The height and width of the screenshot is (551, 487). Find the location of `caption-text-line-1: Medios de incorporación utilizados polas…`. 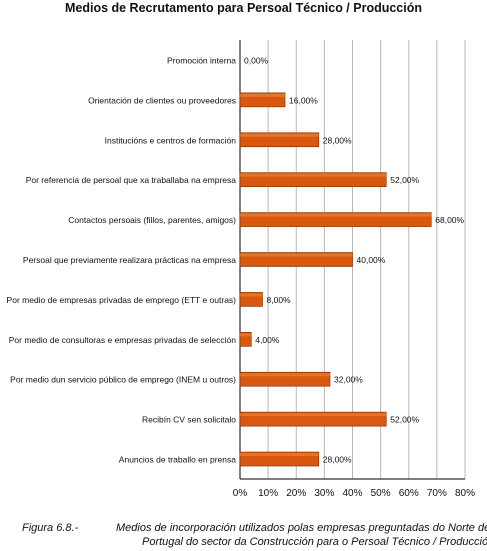

caption-text-line-1: Medios de incorporación utilizados polas… is located at coordinates (301, 528).